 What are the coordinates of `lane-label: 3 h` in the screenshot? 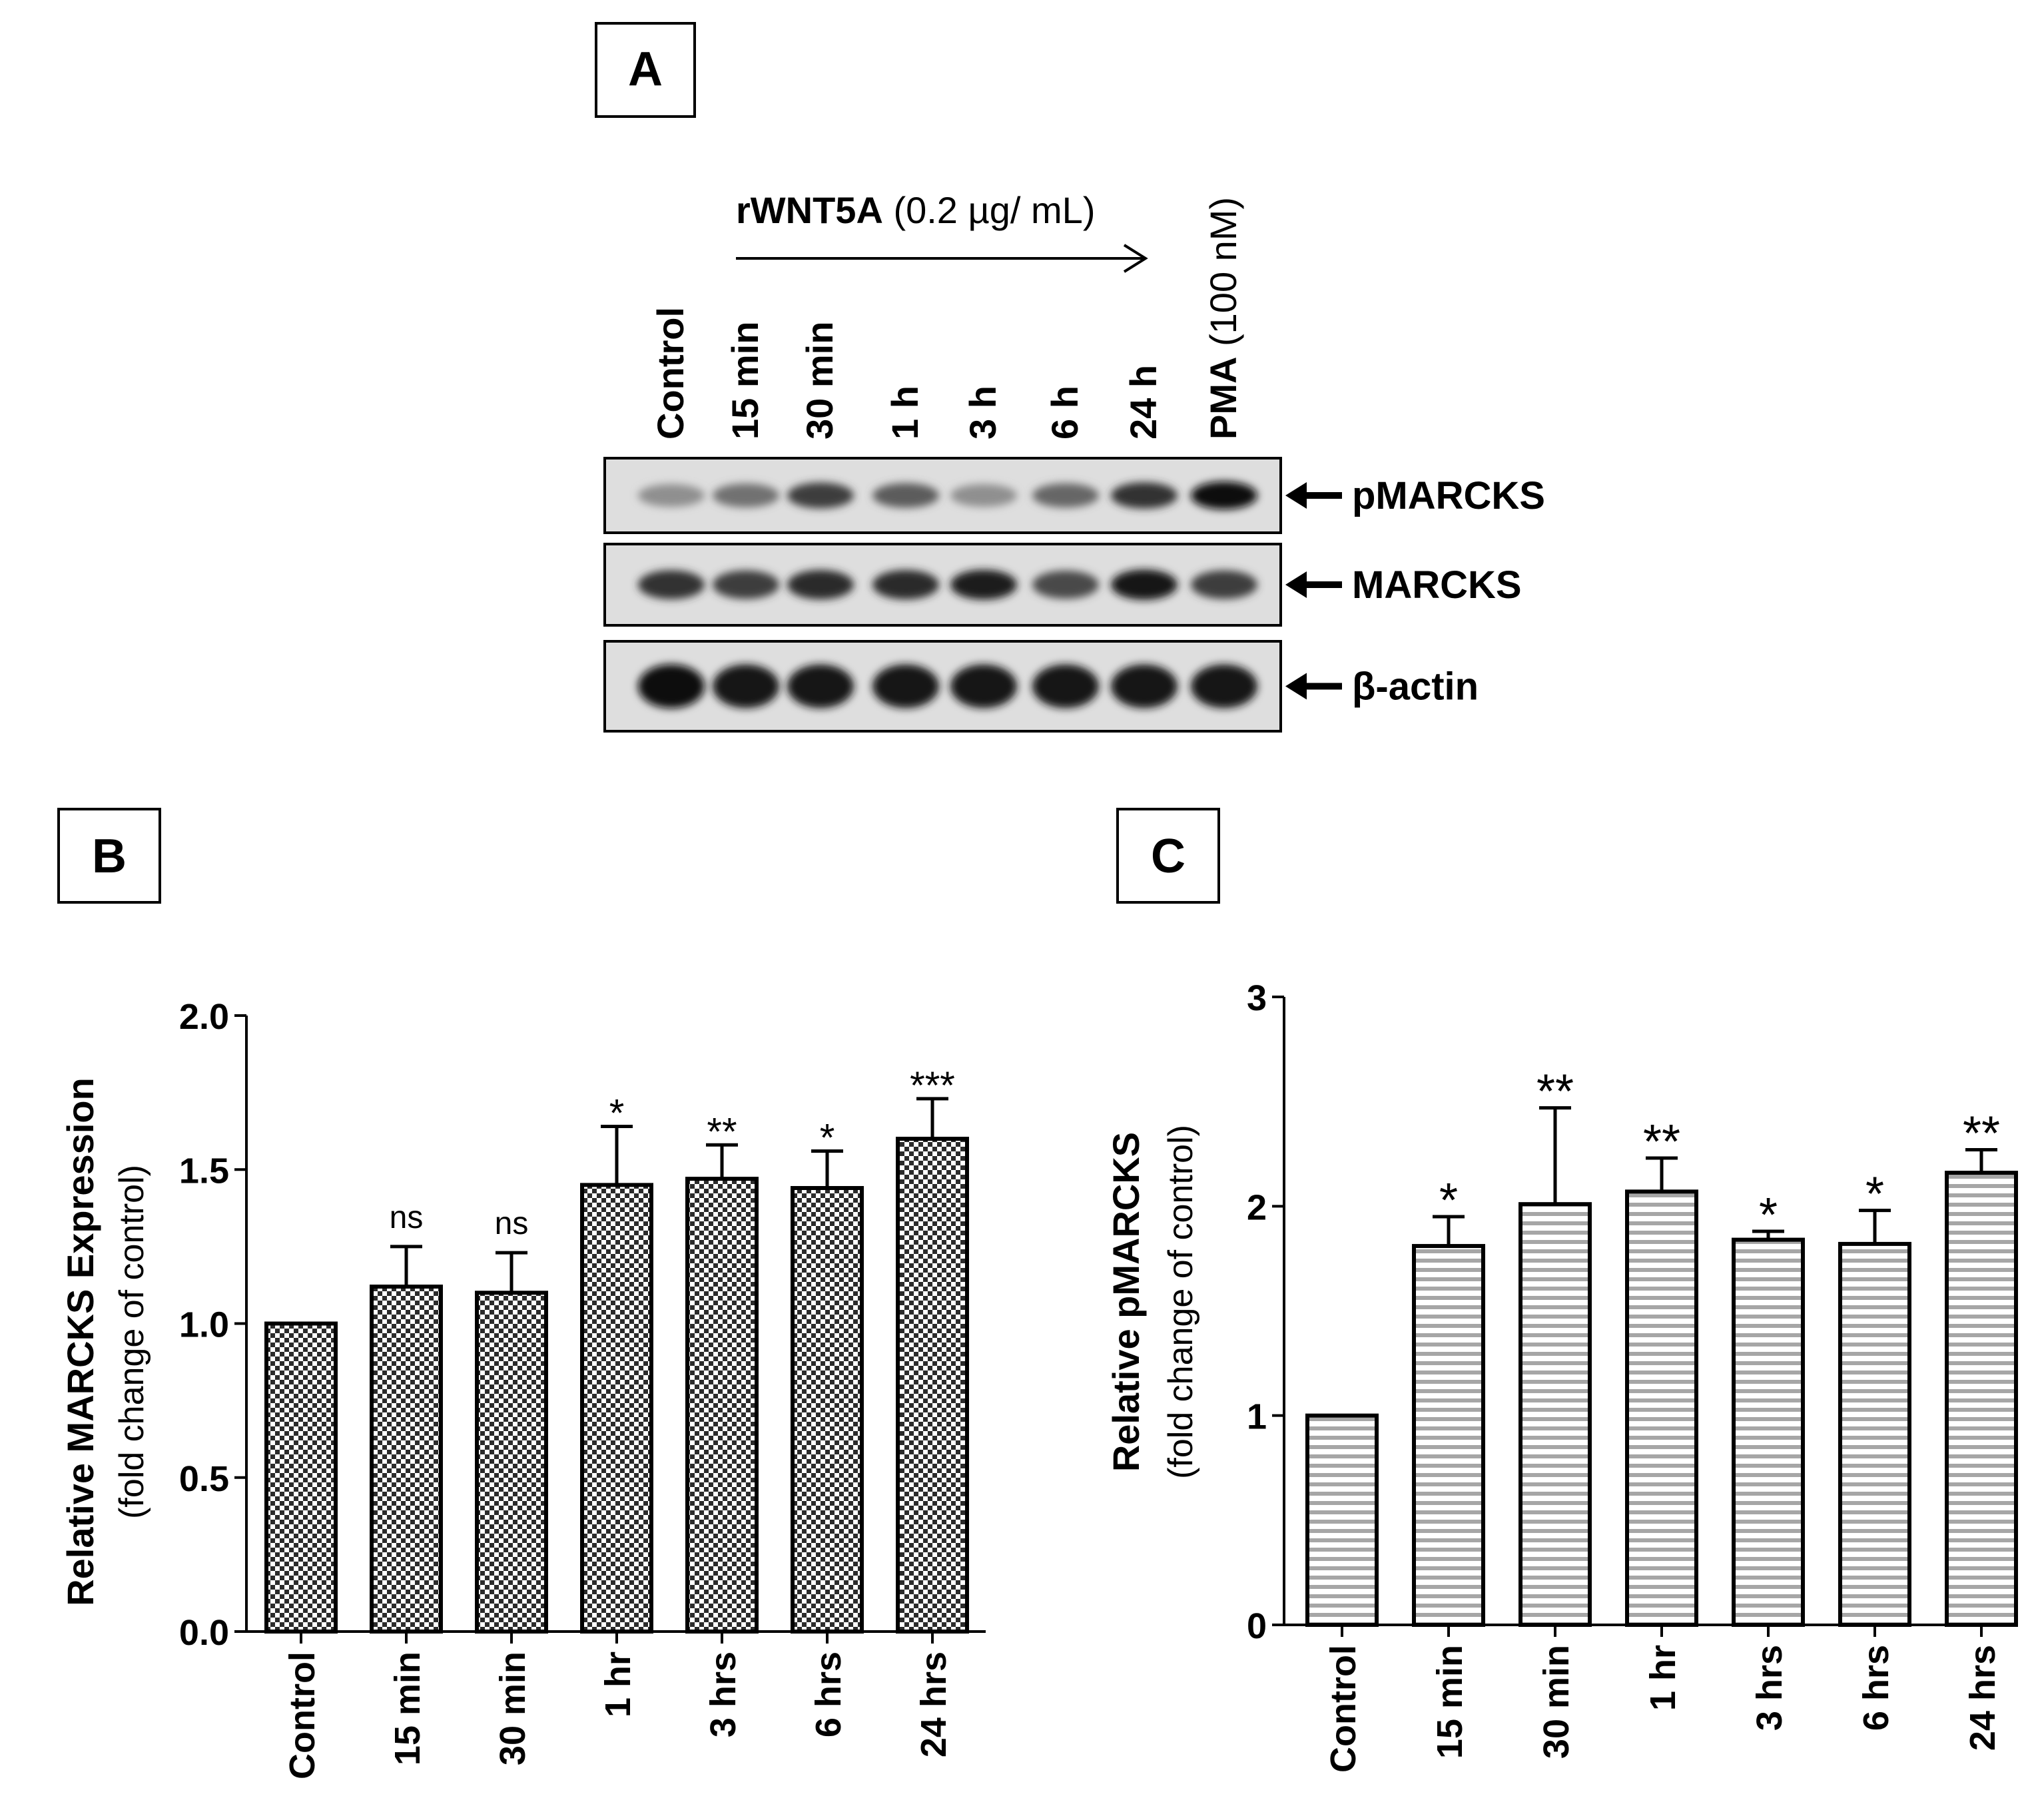 It's located at (983, 413).